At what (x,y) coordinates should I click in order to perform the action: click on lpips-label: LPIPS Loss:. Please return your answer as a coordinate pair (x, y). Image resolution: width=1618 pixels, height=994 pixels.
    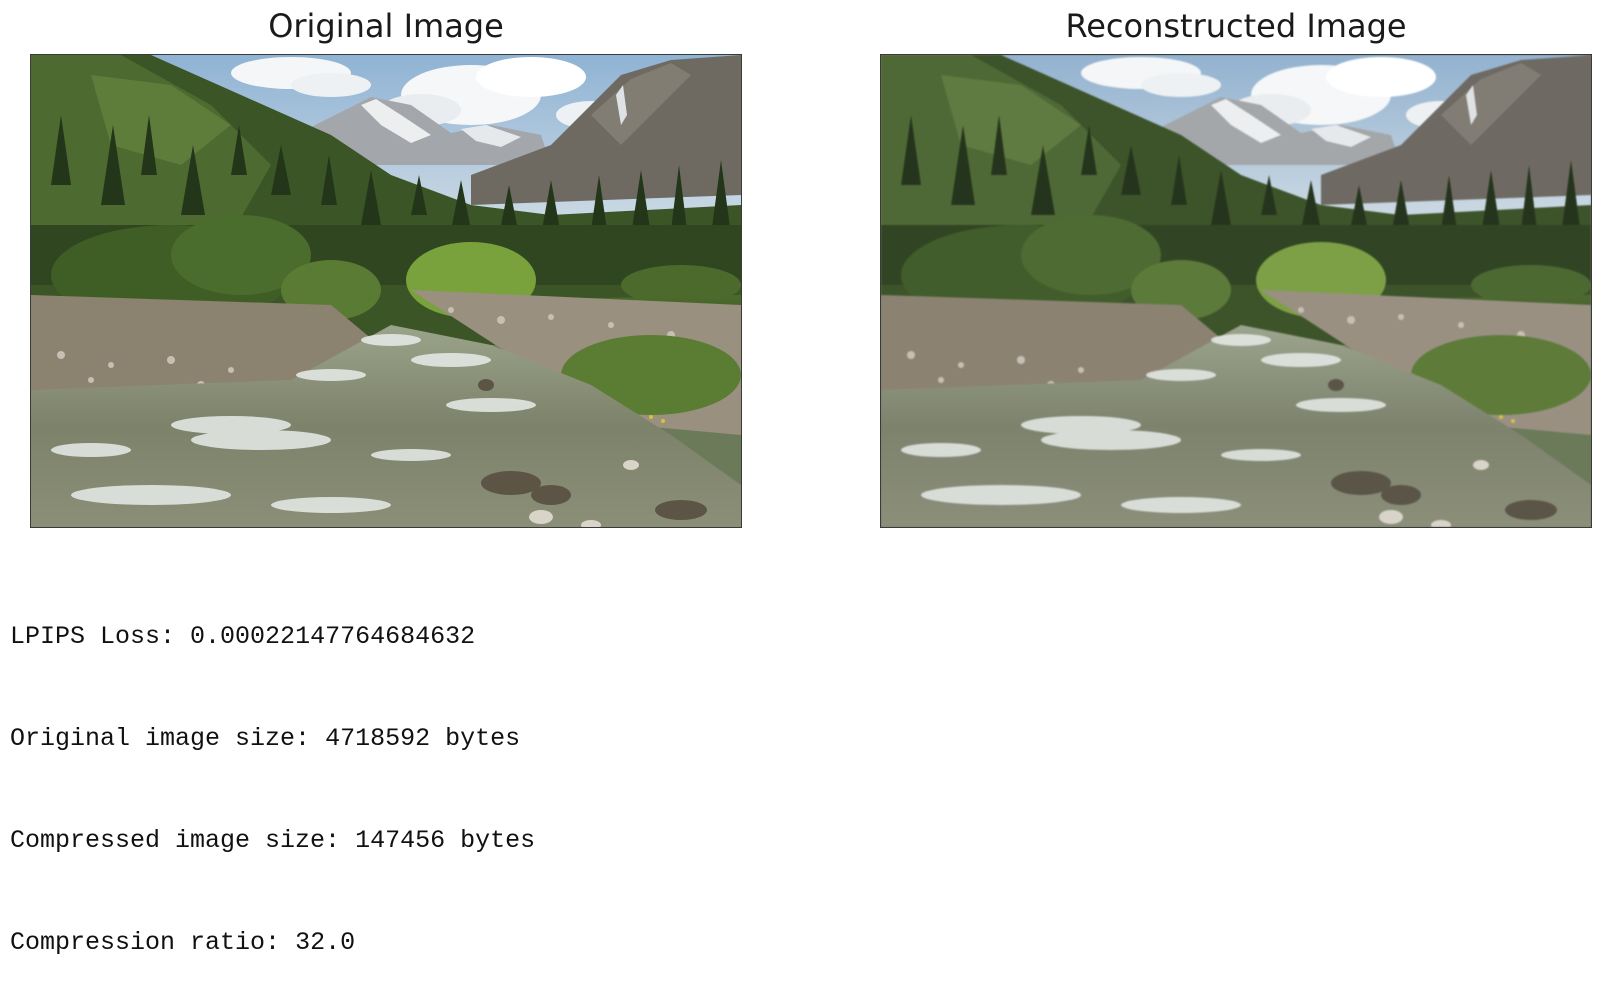
    Looking at the image, I should click on (93, 636).